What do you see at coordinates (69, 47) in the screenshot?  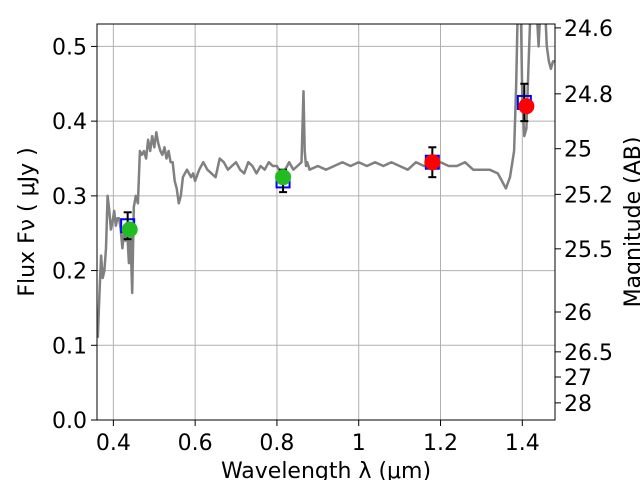 I see `y-tick-label: 0.5` at bounding box center [69, 47].